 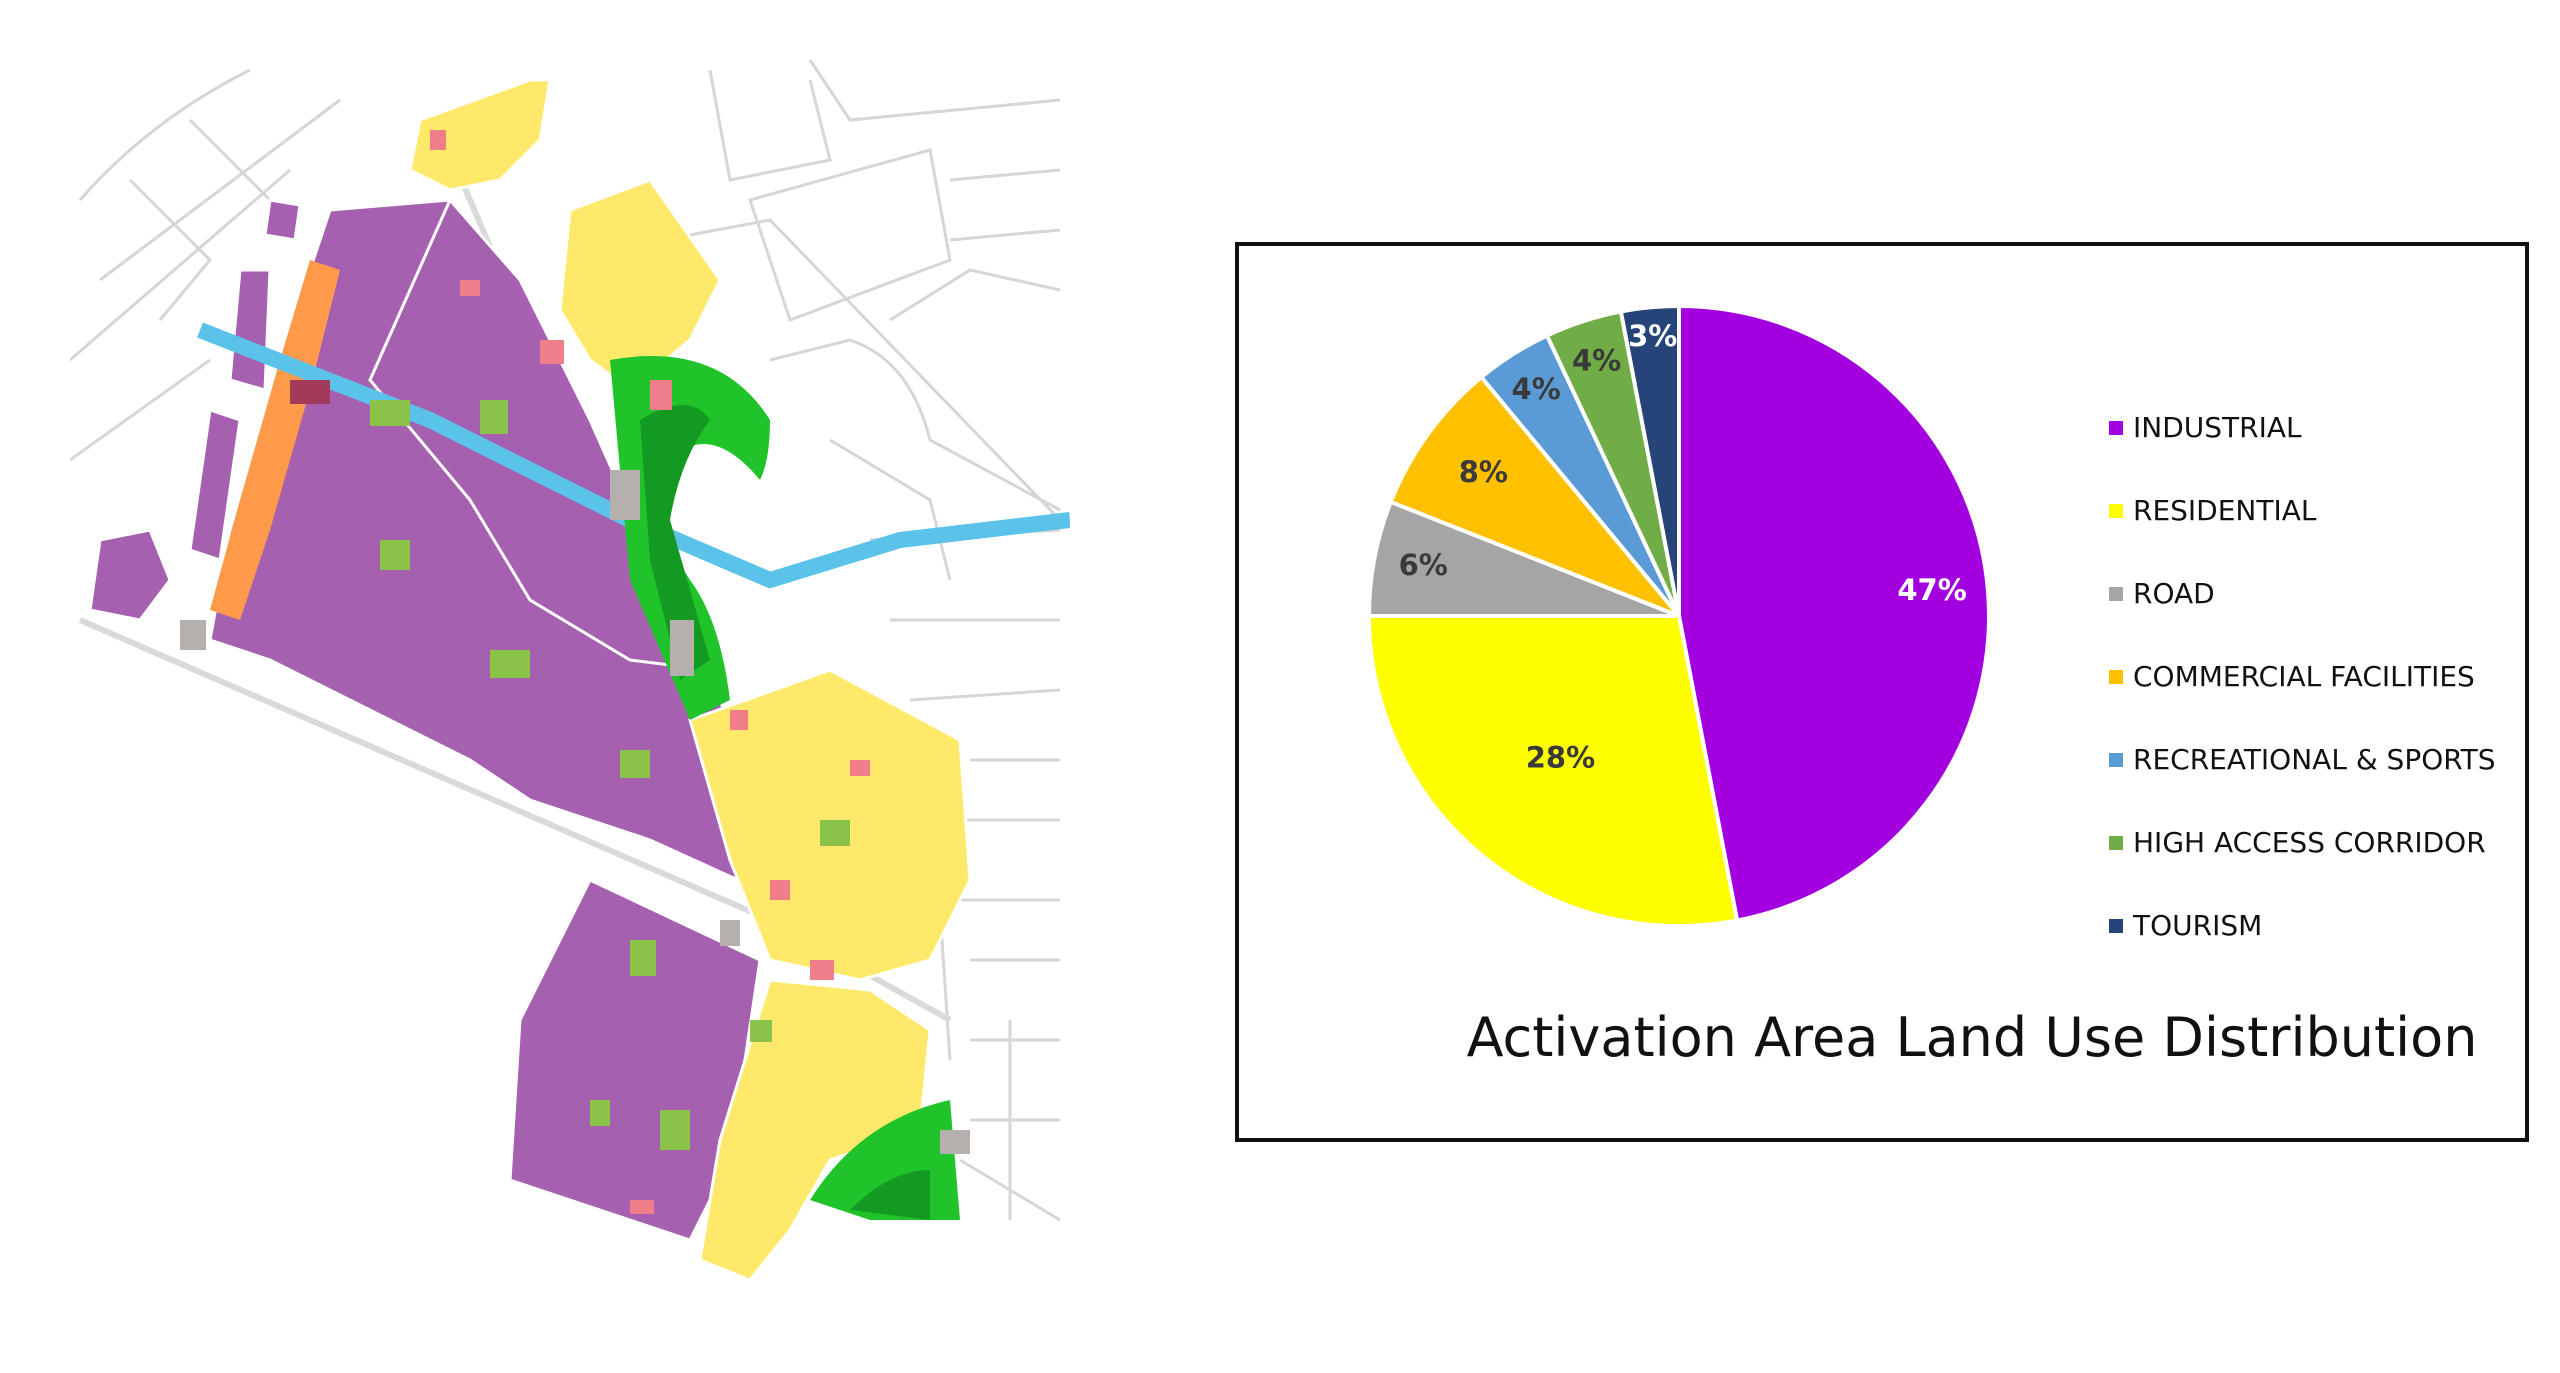 I want to click on map-dark-red-patch, so click(x=310, y=392).